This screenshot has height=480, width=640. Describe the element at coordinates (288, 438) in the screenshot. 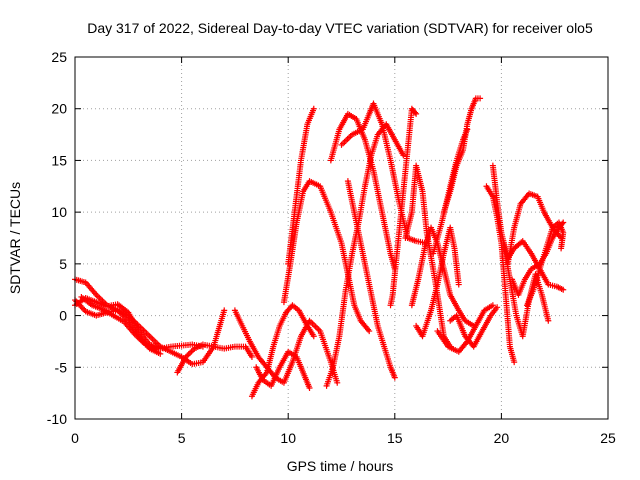

I see `x-tick-label: 10` at that location.